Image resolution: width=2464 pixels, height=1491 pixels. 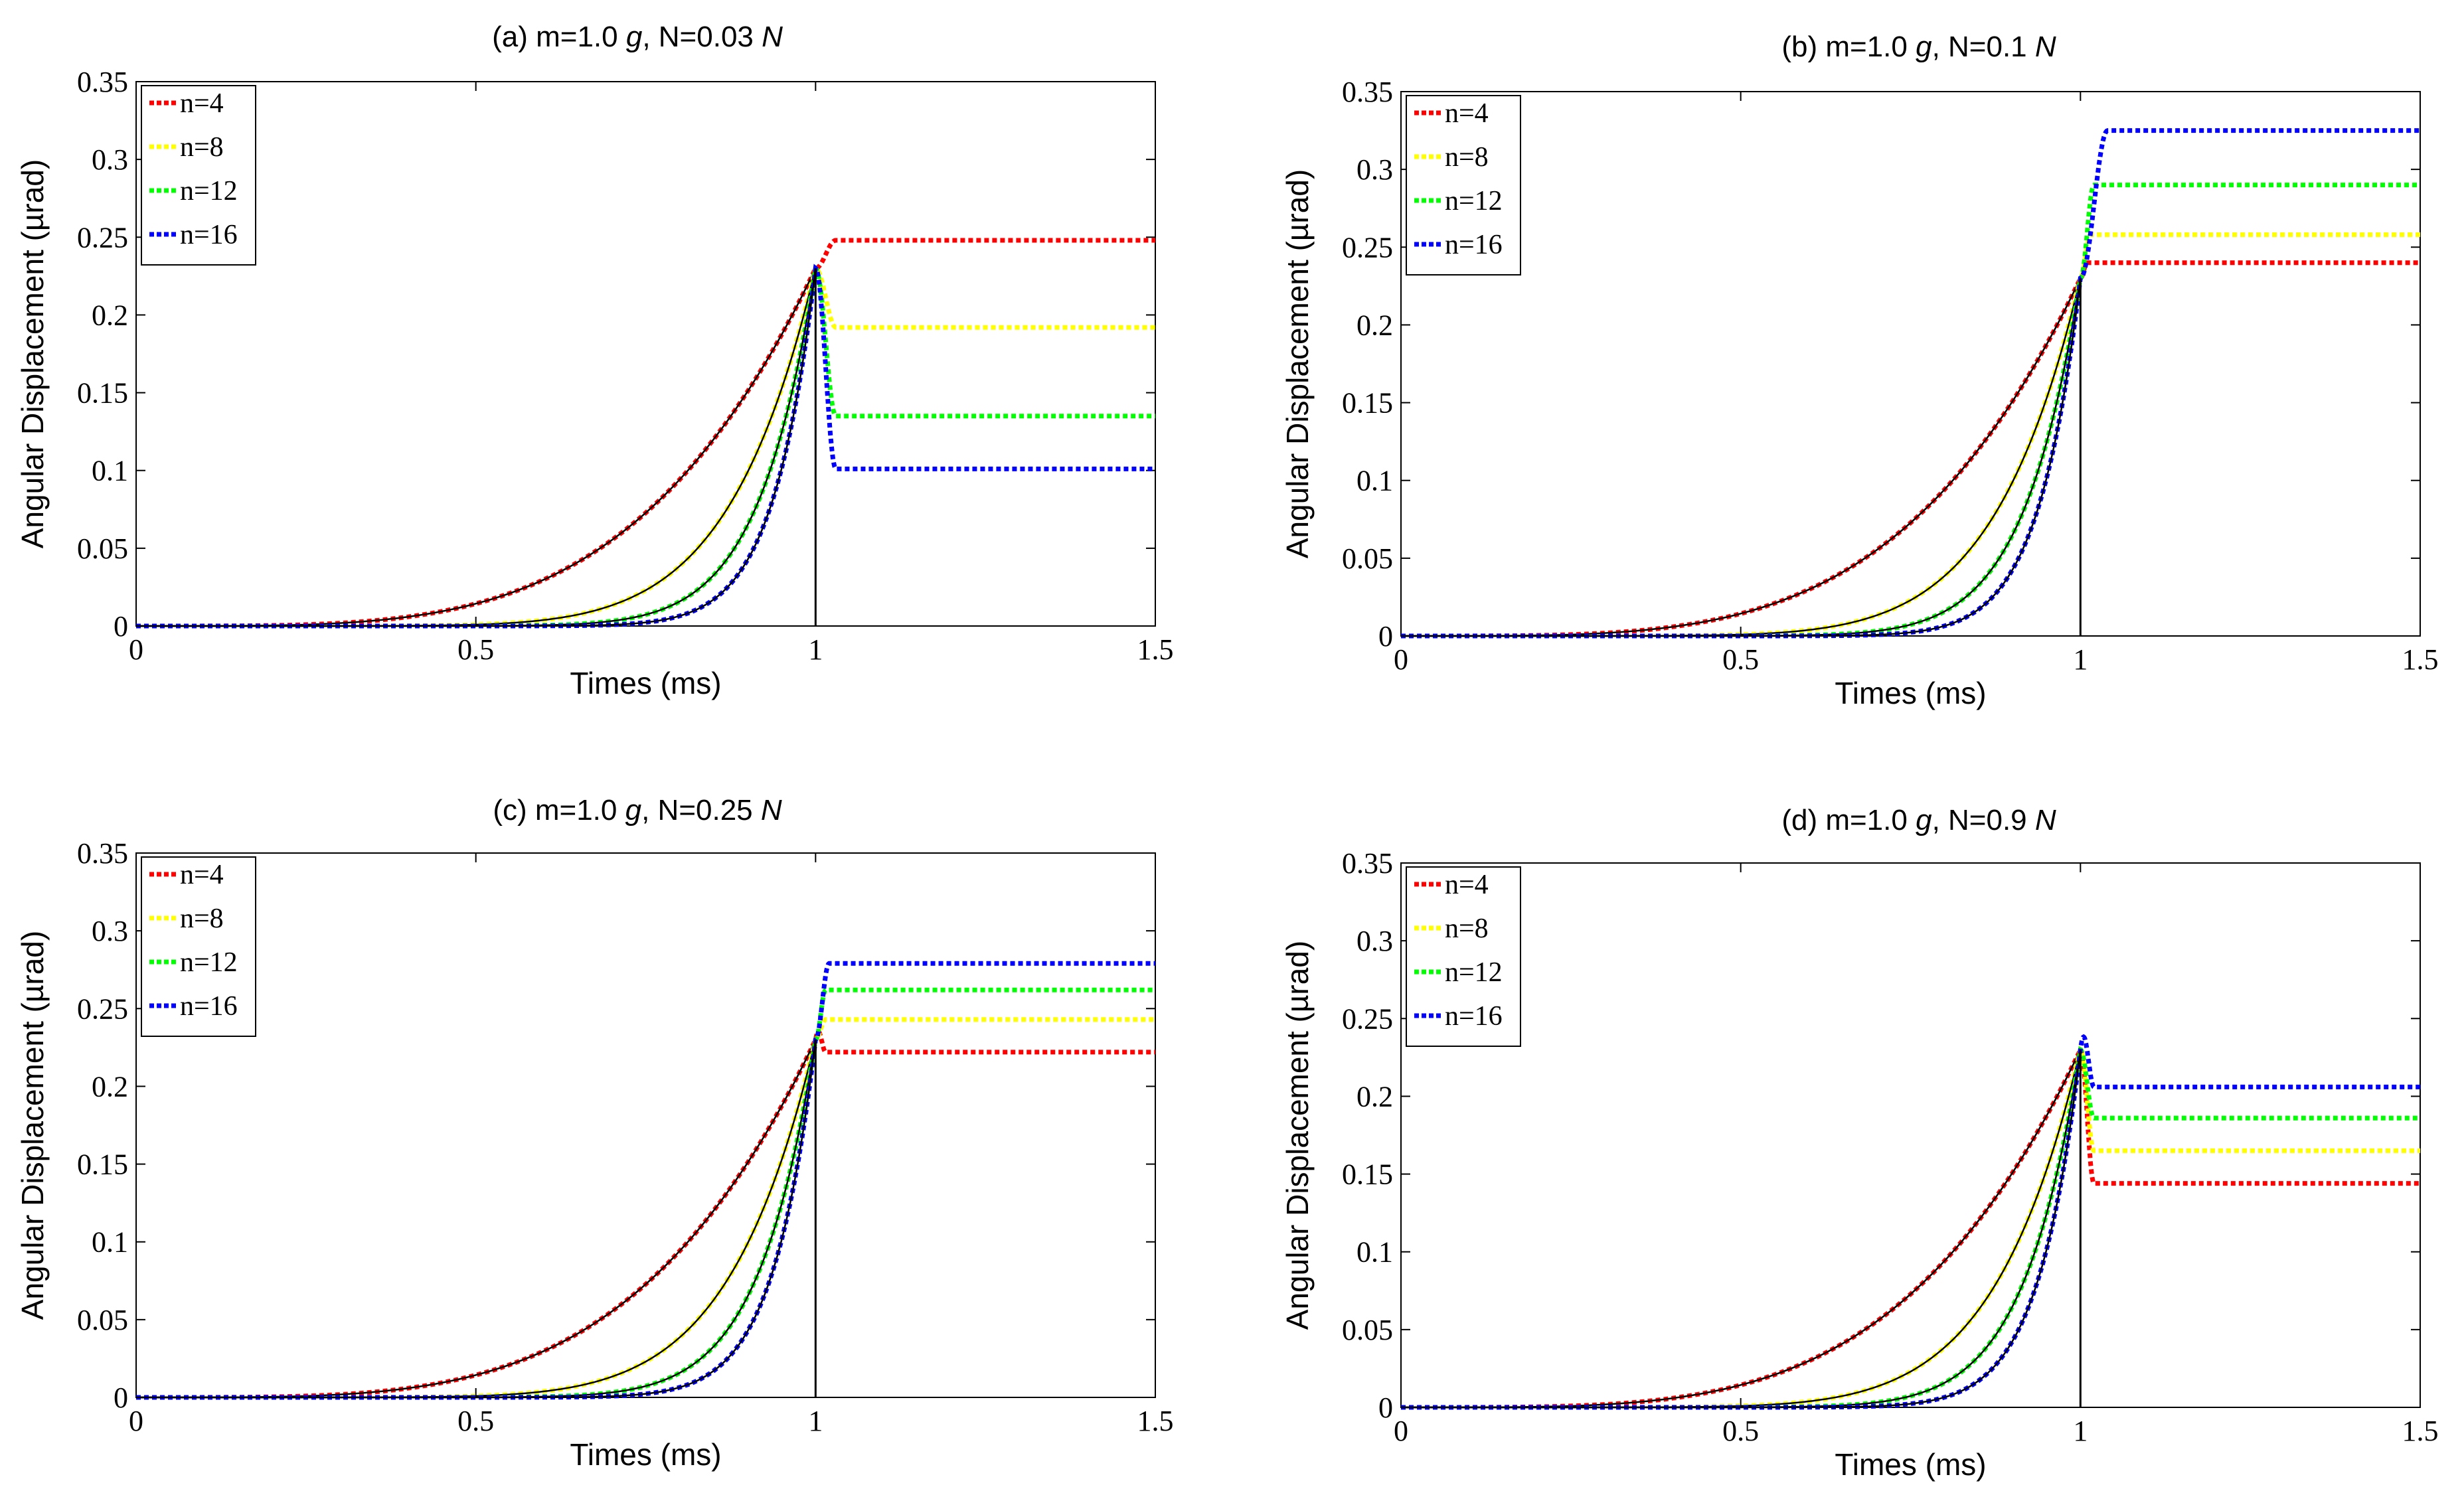 I want to click on chart-title: (a) m=1.0 g, N=0.03 N, so click(x=637, y=37).